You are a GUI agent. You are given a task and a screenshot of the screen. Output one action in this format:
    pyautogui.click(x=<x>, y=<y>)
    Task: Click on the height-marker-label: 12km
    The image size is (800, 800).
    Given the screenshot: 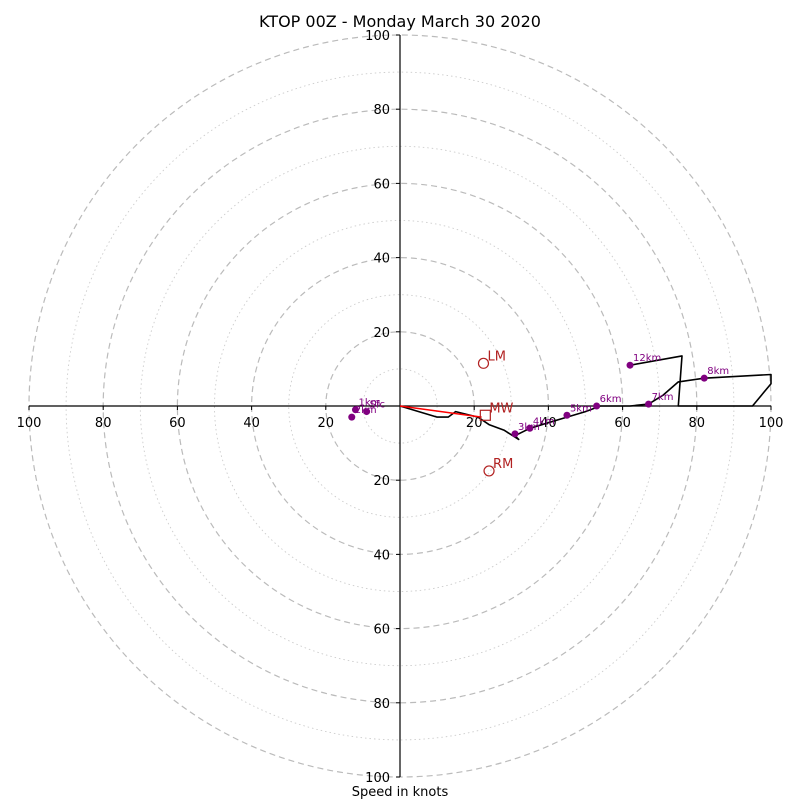 What is the action you would take?
    pyautogui.click(x=647, y=358)
    